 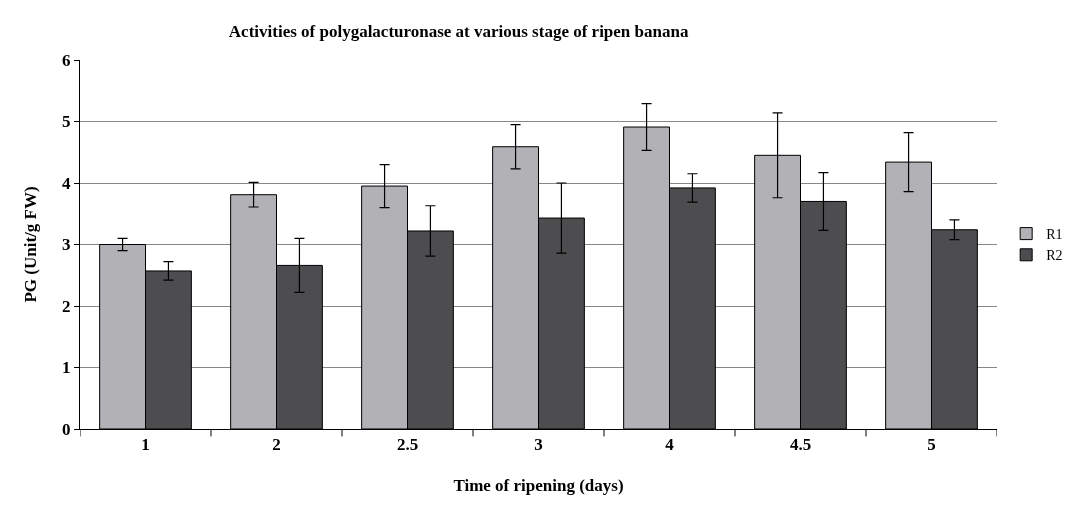 What do you see at coordinates (145, 445) in the screenshot?
I see `x-tick-label: 1` at bounding box center [145, 445].